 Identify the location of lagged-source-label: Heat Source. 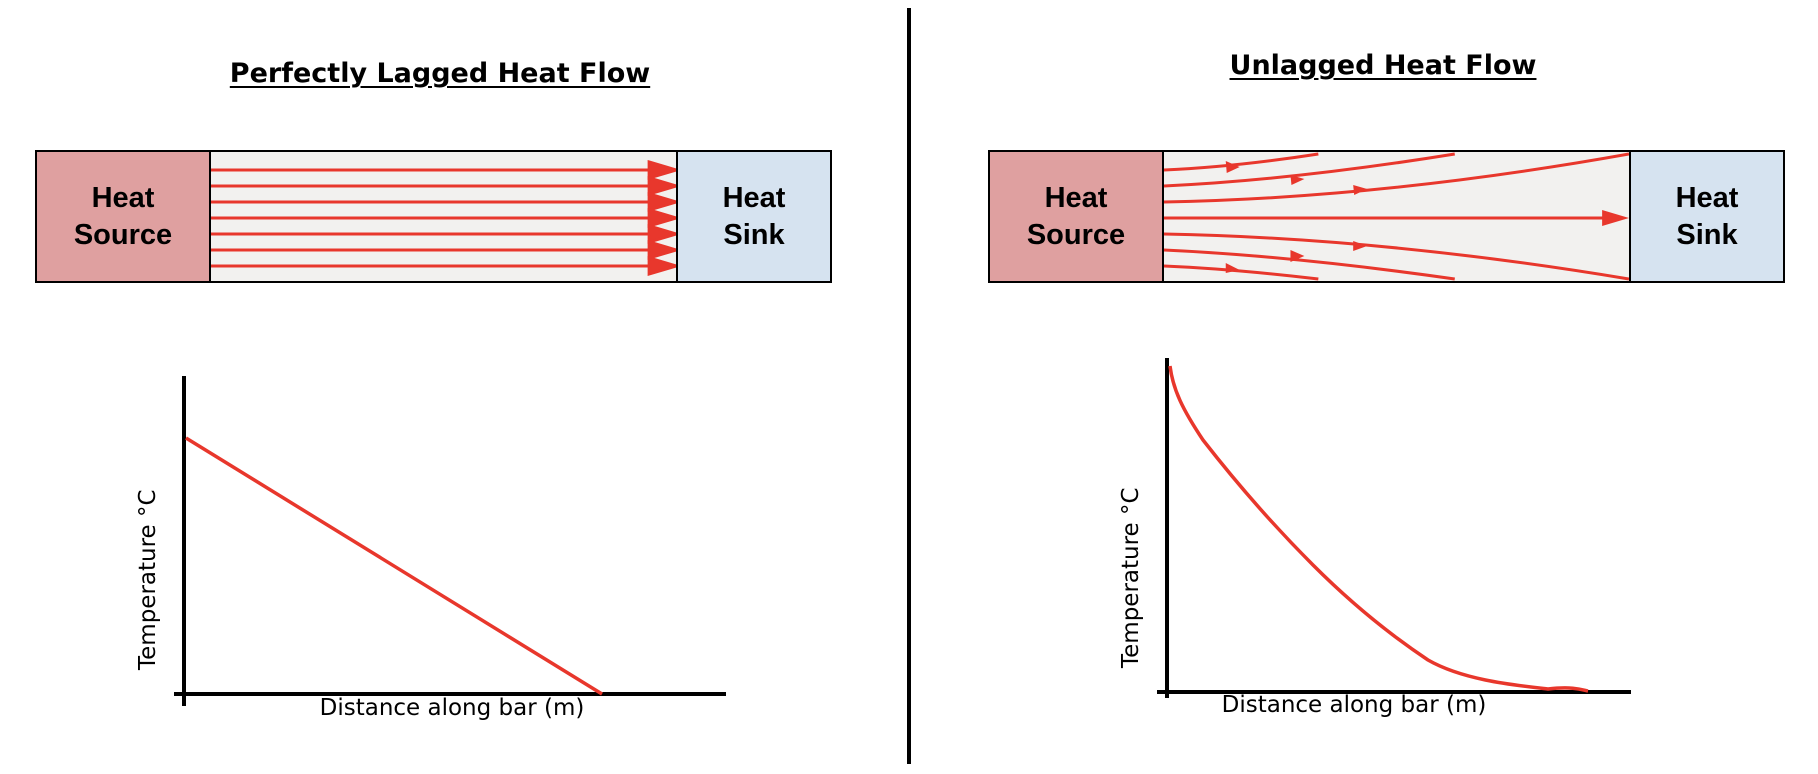
(123, 216).